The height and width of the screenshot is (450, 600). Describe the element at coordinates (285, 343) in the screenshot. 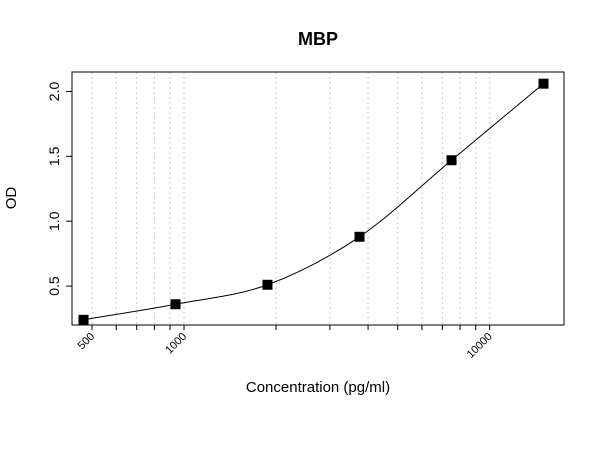

I see `x-axis: 500 1000 10000` at that location.